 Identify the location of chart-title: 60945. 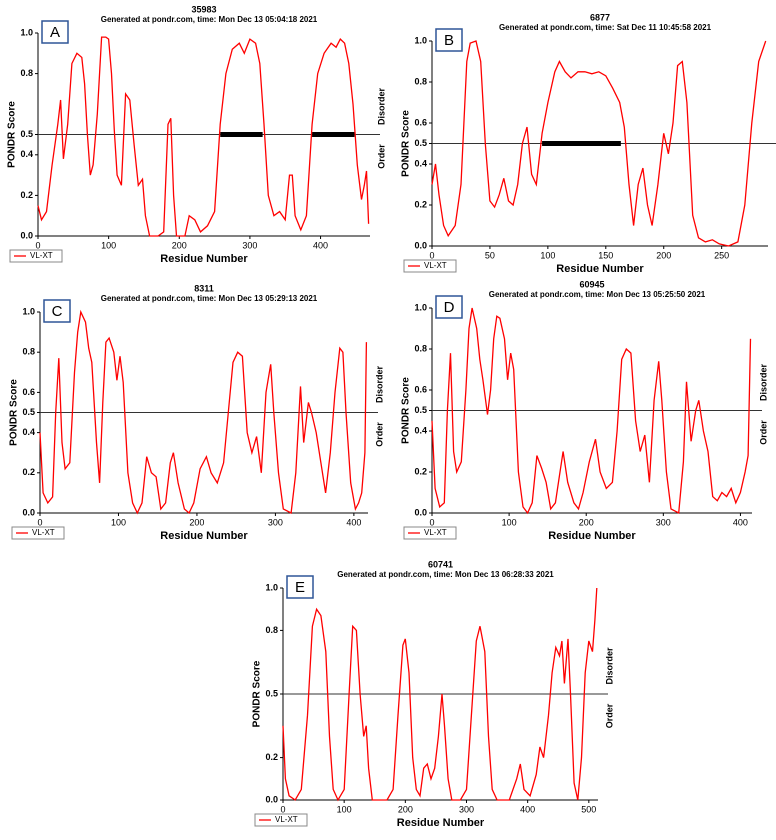
(591, 284).